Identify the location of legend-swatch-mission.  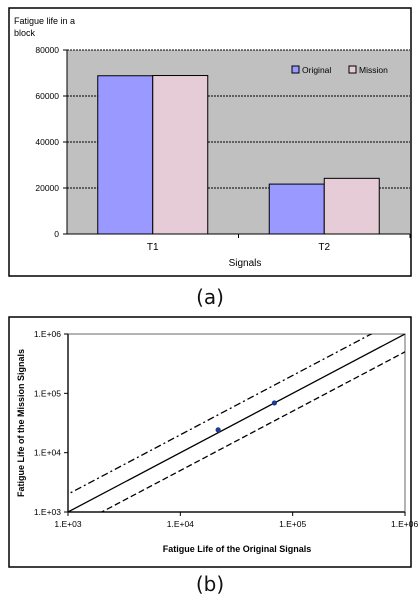
(352, 69).